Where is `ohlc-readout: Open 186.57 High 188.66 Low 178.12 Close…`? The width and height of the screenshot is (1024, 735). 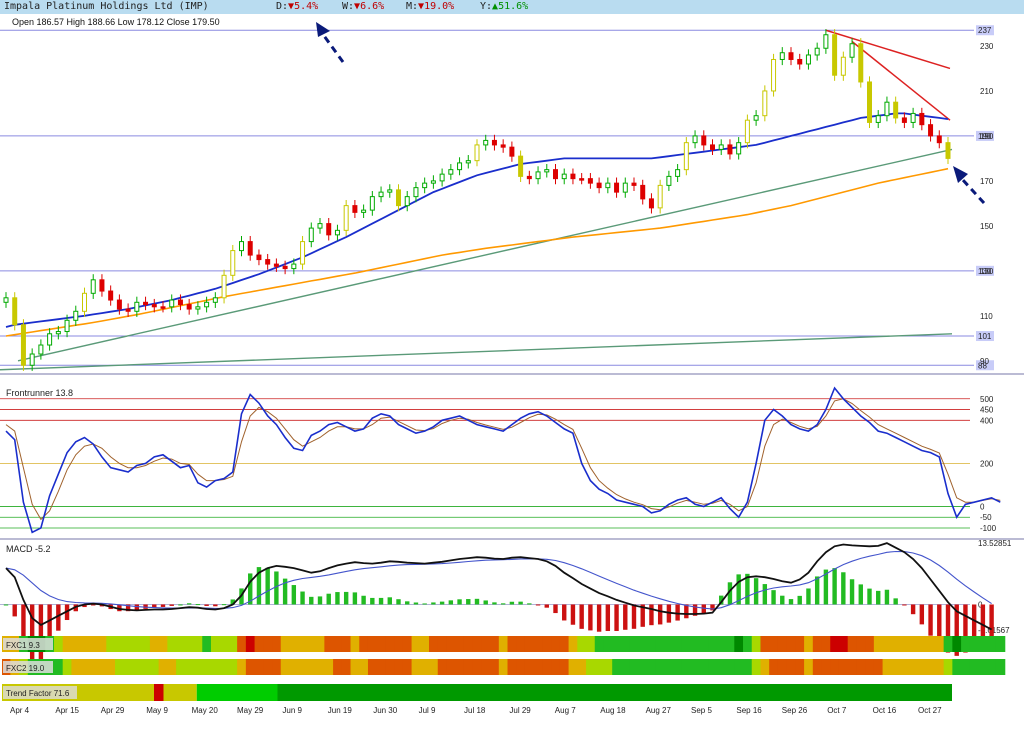 ohlc-readout: Open 186.57 High 188.66 Low 178.12 Close… is located at coordinates (116, 22).